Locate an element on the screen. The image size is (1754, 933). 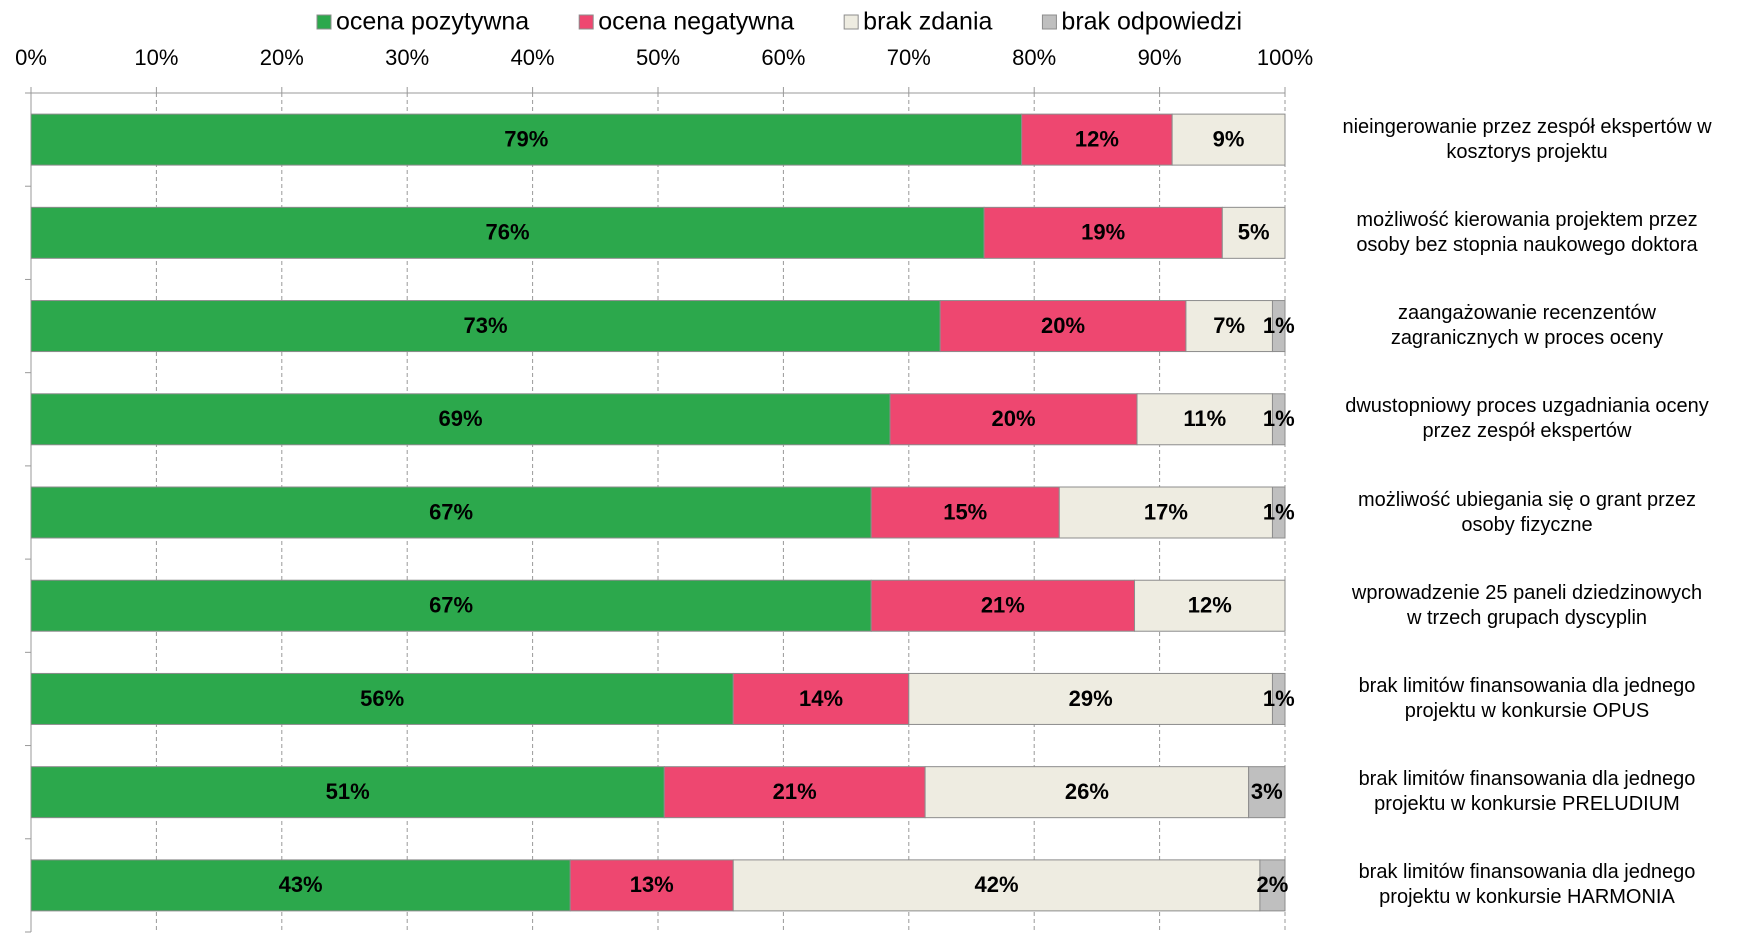
legend-label: brak odpowiedzi is located at coordinates (1151, 22).